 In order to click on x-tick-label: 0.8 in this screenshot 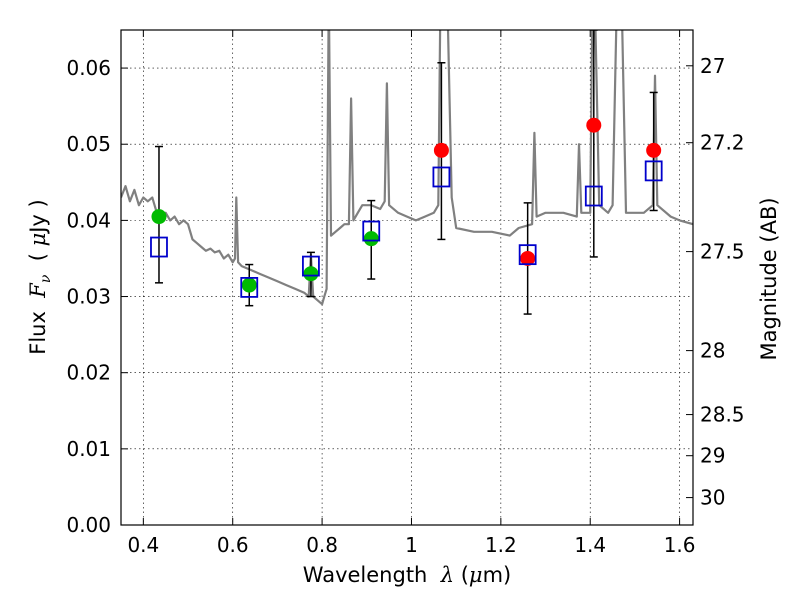, I will do `click(322, 545)`.